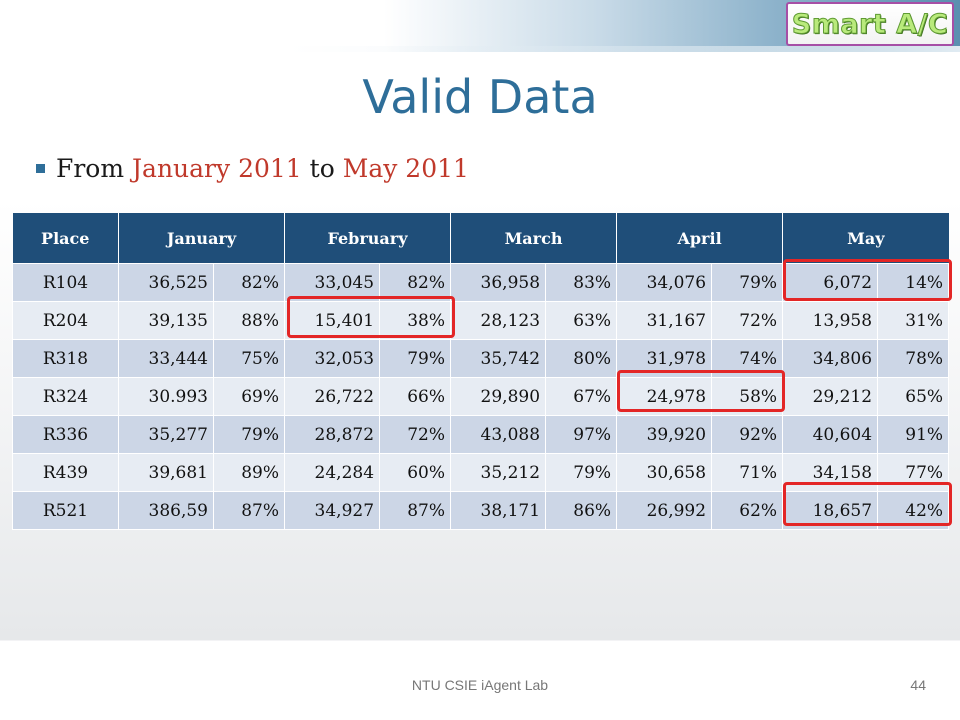  I want to click on count-cell: 29,890, so click(498, 396).